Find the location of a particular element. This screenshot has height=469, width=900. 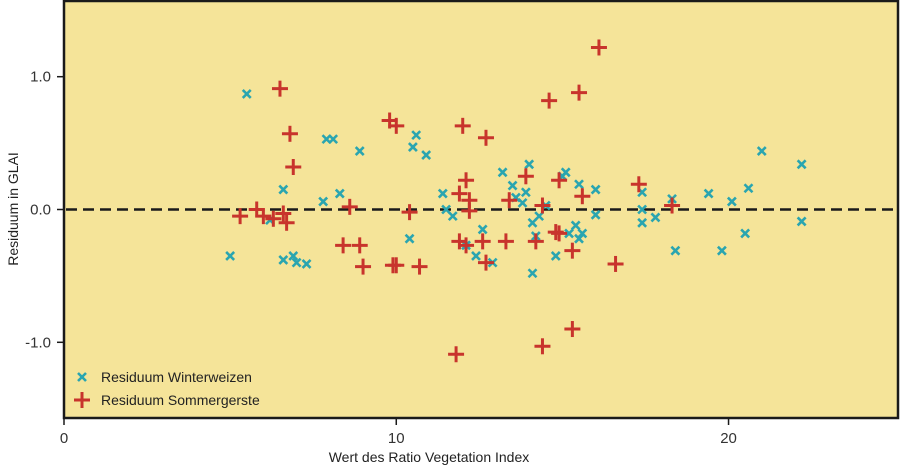

legend-label: Residuum Winterweizen is located at coordinates (176, 377).